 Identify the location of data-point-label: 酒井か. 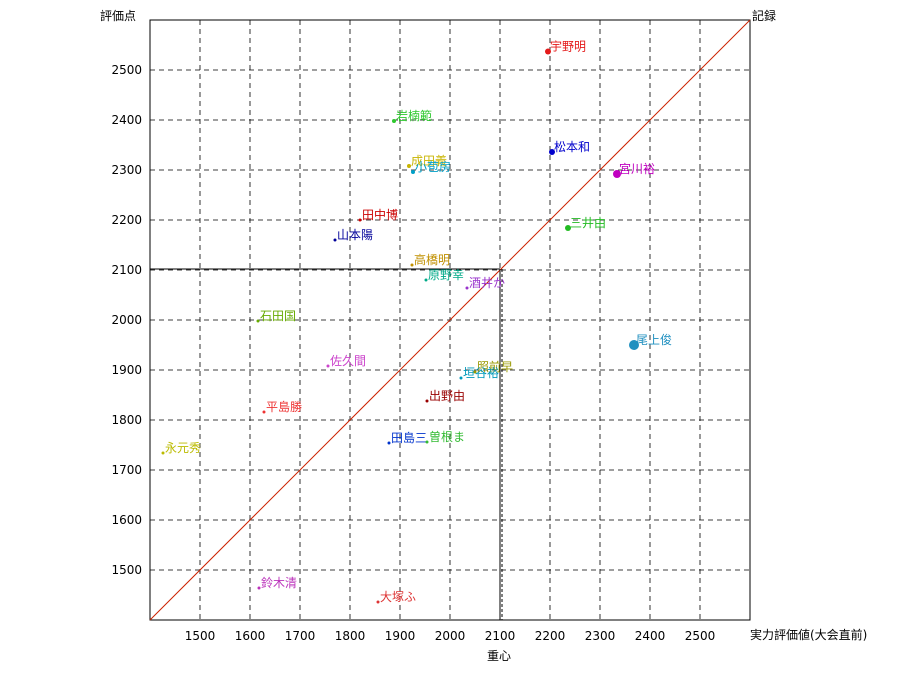
(487, 283).